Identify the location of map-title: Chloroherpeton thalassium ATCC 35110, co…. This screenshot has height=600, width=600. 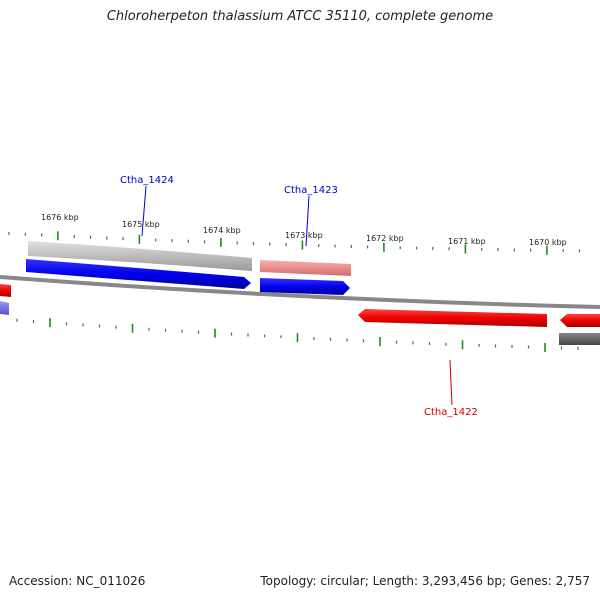
(300, 16).